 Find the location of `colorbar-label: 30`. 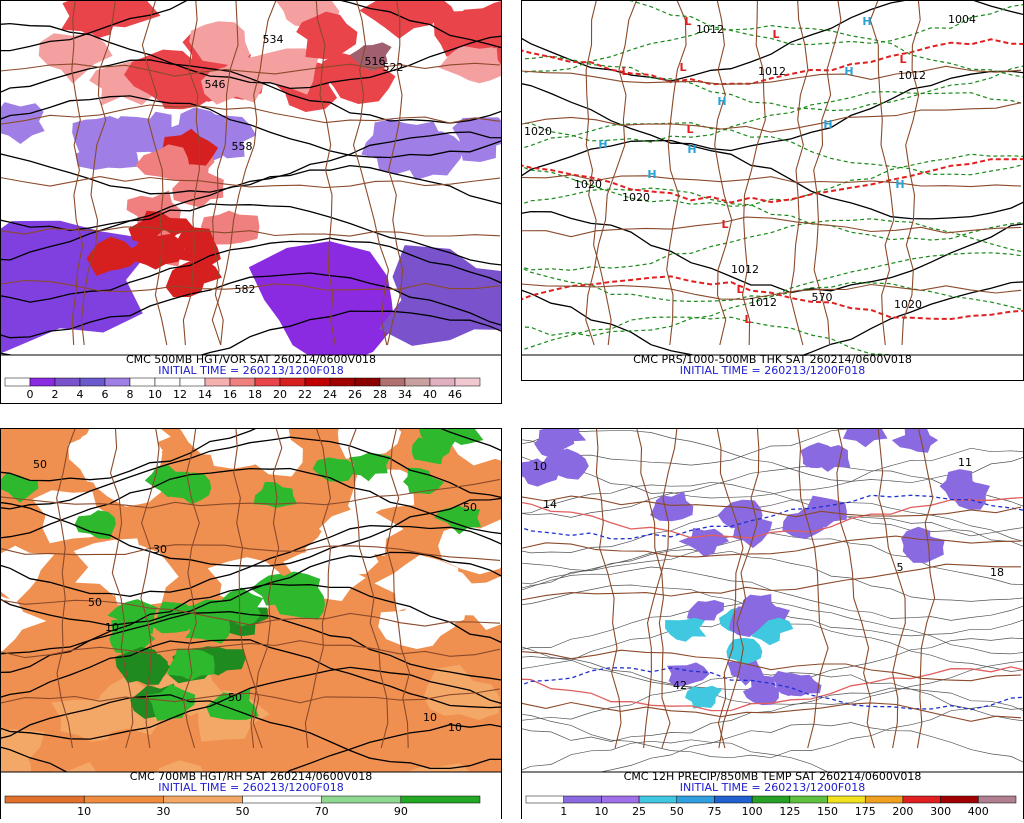

colorbar-label: 30 is located at coordinates (163, 811).